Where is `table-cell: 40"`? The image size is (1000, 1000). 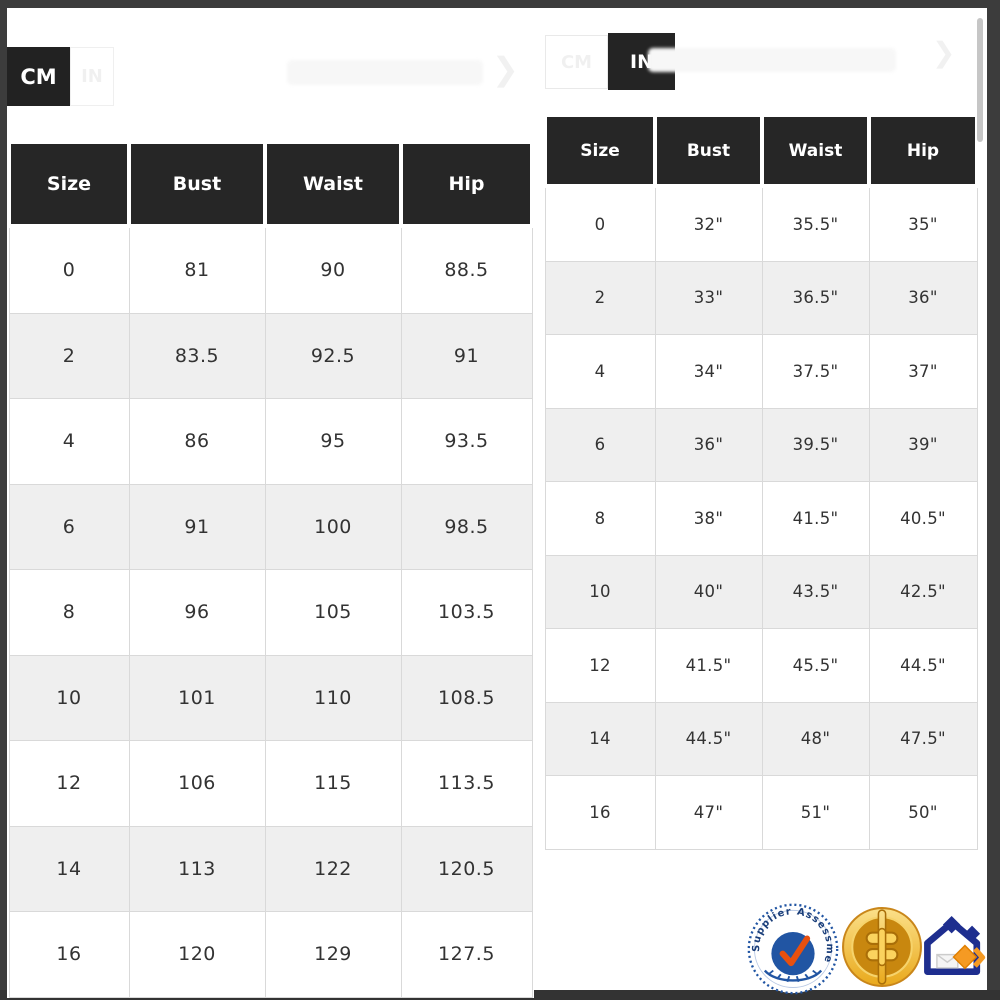
table-cell: 40" is located at coordinates (708, 591).